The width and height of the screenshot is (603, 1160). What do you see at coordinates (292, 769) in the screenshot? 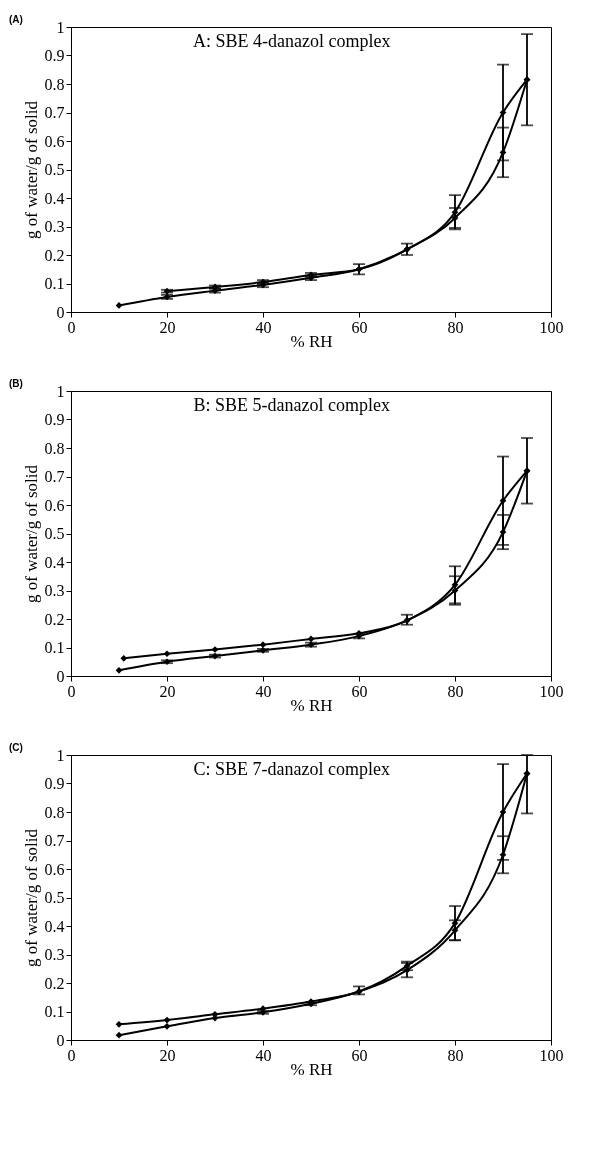
I see `chart-title: C: SBE 7-danazol complex` at bounding box center [292, 769].